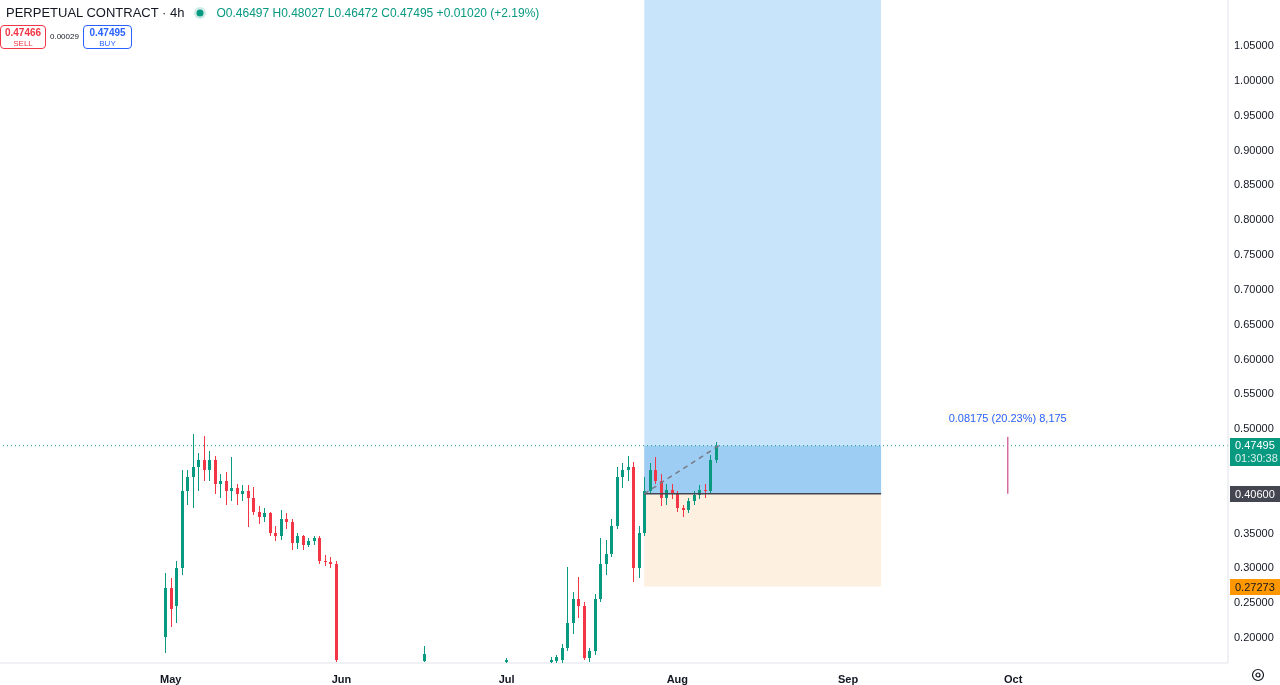 This screenshot has width=1280, height=685. What do you see at coordinates (1254, 79) in the screenshot?
I see `y-tick-label: 1.00000` at bounding box center [1254, 79].